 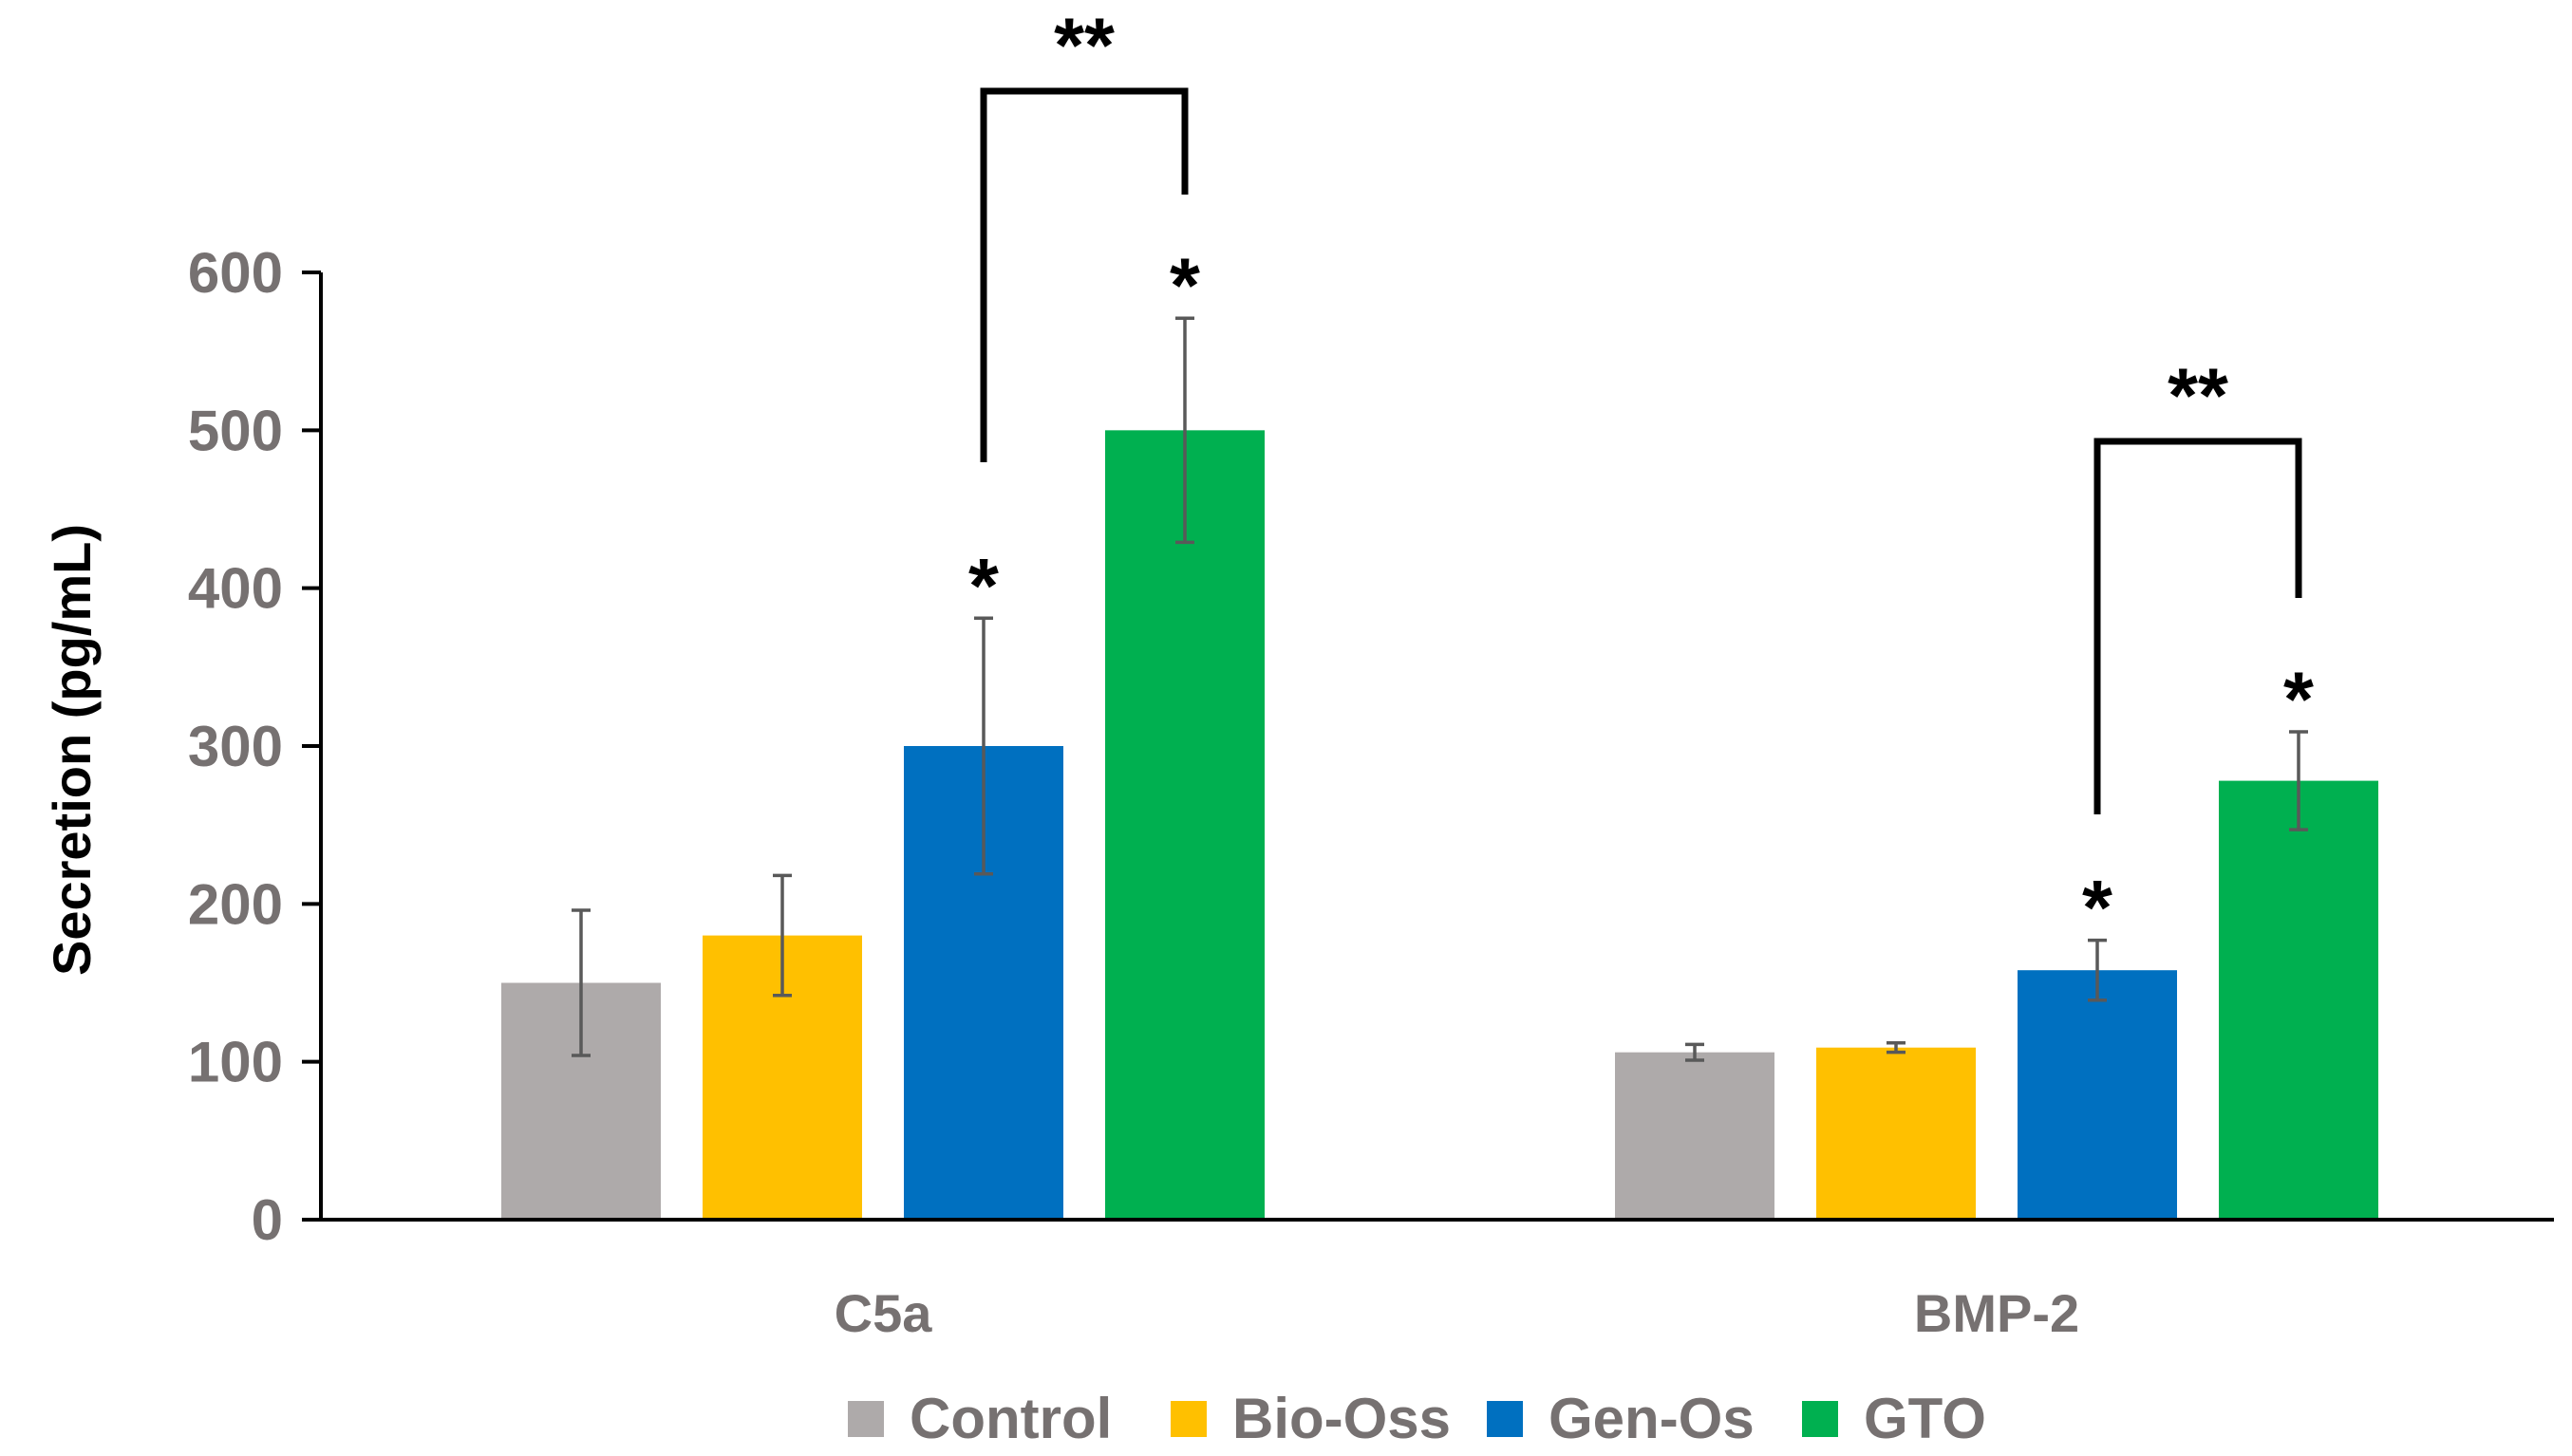 What do you see at coordinates (235, 746) in the screenshot?
I see `y-tick-label: 300` at bounding box center [235, 746].